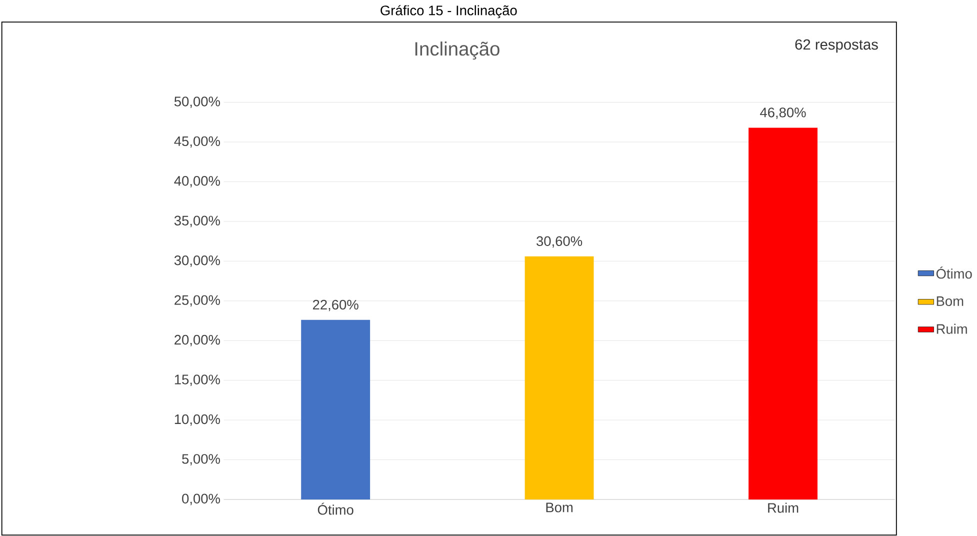  What do you see at coordinates (559, 242) in the screenshot?
I see `data-label: 30,60%` at bounding box center [559, 242].